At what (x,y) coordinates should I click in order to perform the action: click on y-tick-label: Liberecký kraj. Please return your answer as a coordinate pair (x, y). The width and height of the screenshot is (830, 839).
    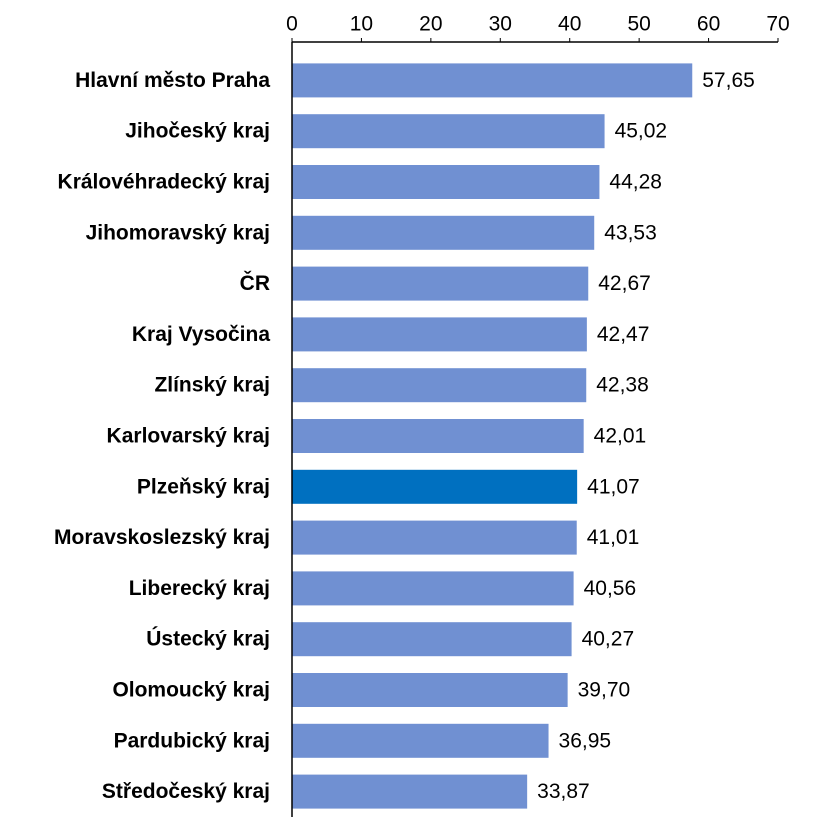
    Looking at the image, I should click on (199, 588).